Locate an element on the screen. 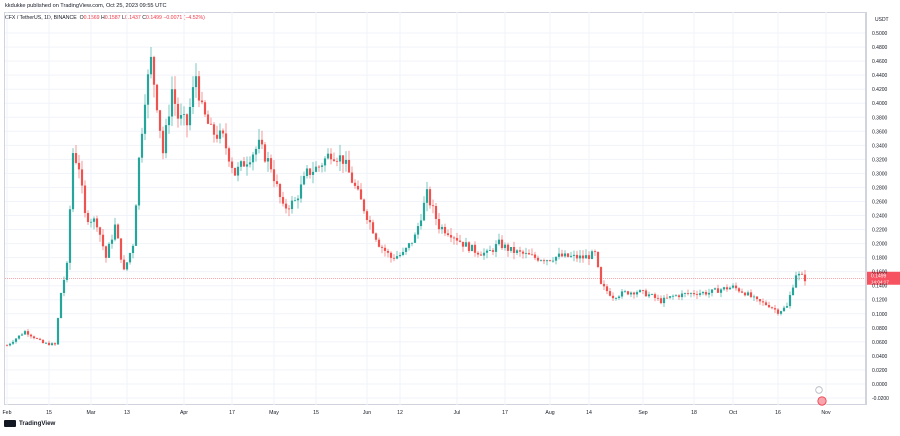  y-tick-label: 0.3800 is located at coordinates (880, 118).